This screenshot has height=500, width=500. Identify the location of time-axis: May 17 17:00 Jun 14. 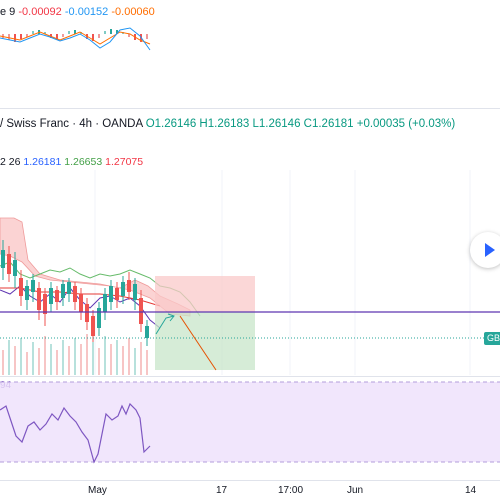
(250, 491).